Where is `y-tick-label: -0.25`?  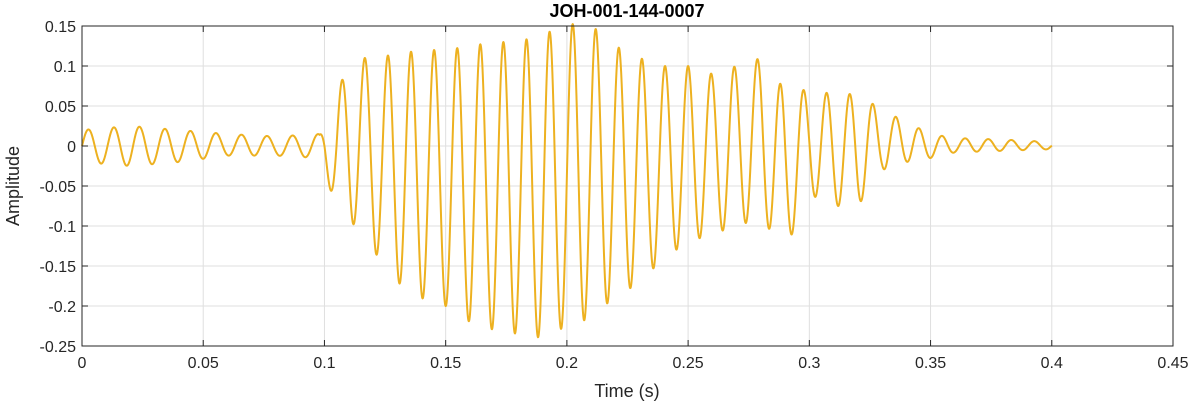 y-tick-label: -0.25 is located at coordinates (58, 347).